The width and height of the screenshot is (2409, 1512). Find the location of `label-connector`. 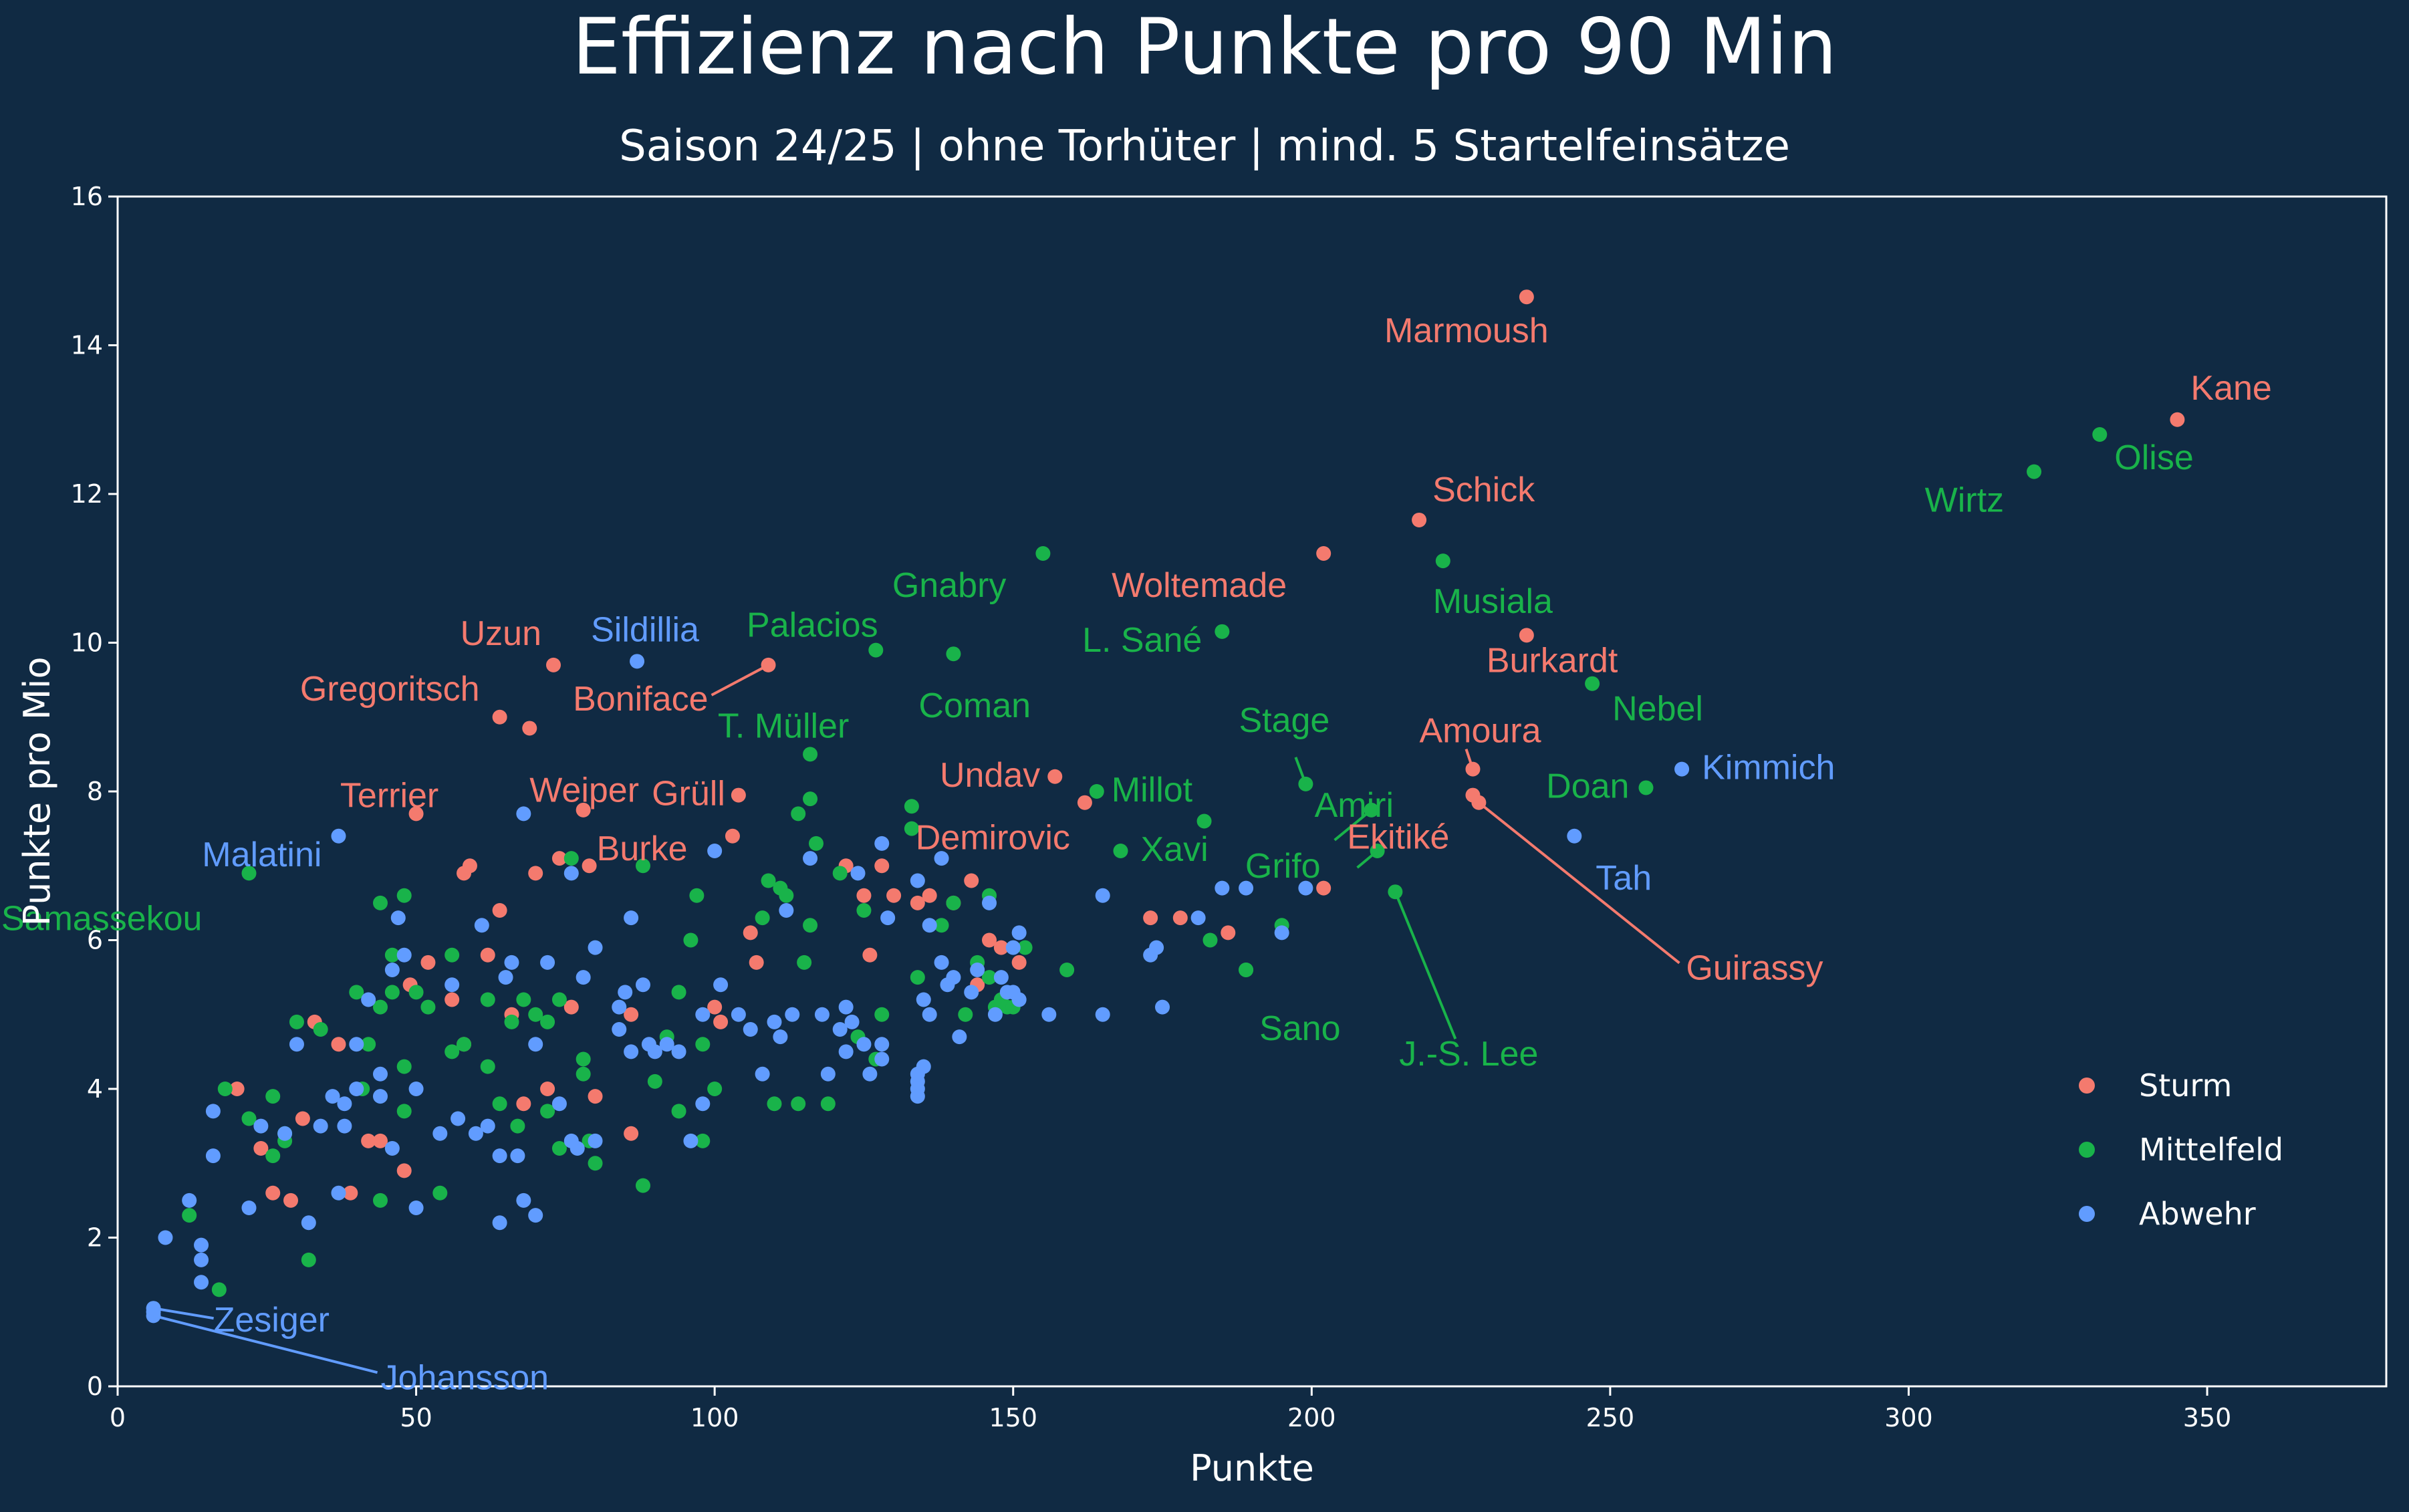

label-connector is located at coordinates (183, 1313).